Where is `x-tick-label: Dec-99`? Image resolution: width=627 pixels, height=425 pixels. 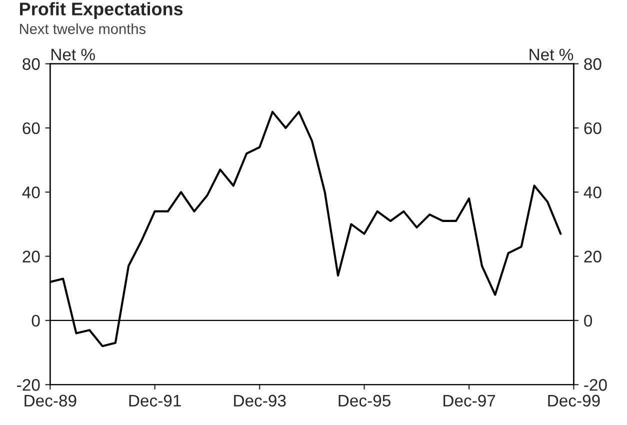 x-tick-label: Dec-99 is located at coordinates (574, 400).